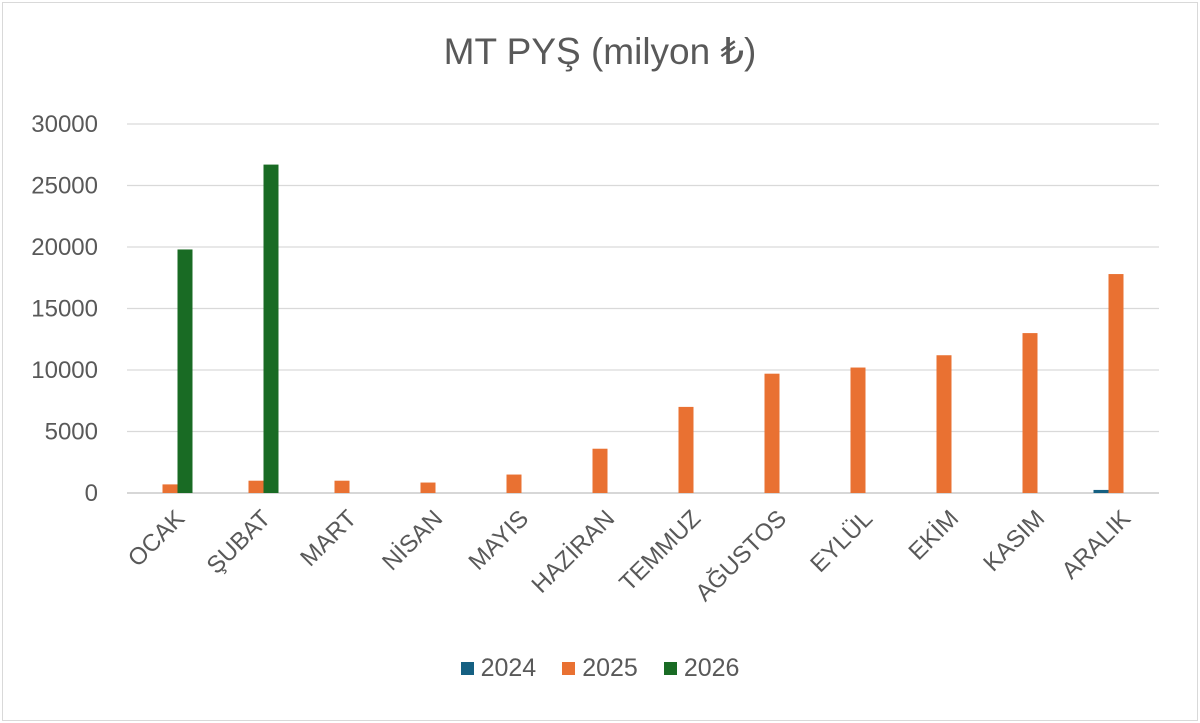 The width and height of the screenshot is (1200, 723). What do you see at coordinates (328, 538) in the screenshot?
I see `x-tick-label: MART` at bounding box center [328, 538].